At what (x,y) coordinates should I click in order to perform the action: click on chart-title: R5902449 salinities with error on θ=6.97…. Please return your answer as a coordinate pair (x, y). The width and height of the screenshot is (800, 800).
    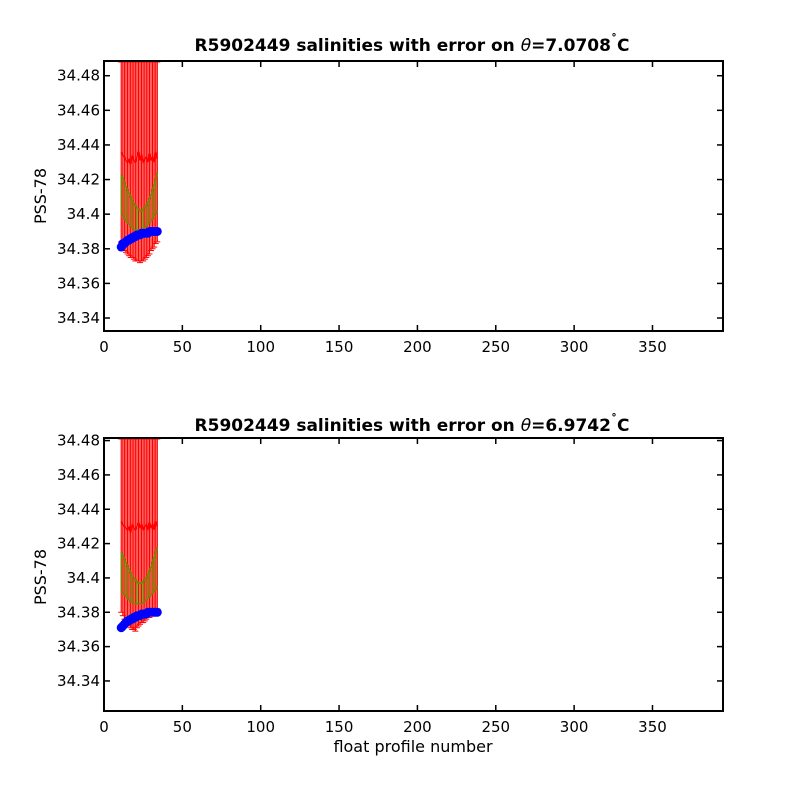
    Looking at the image, I should click on (412, 424).